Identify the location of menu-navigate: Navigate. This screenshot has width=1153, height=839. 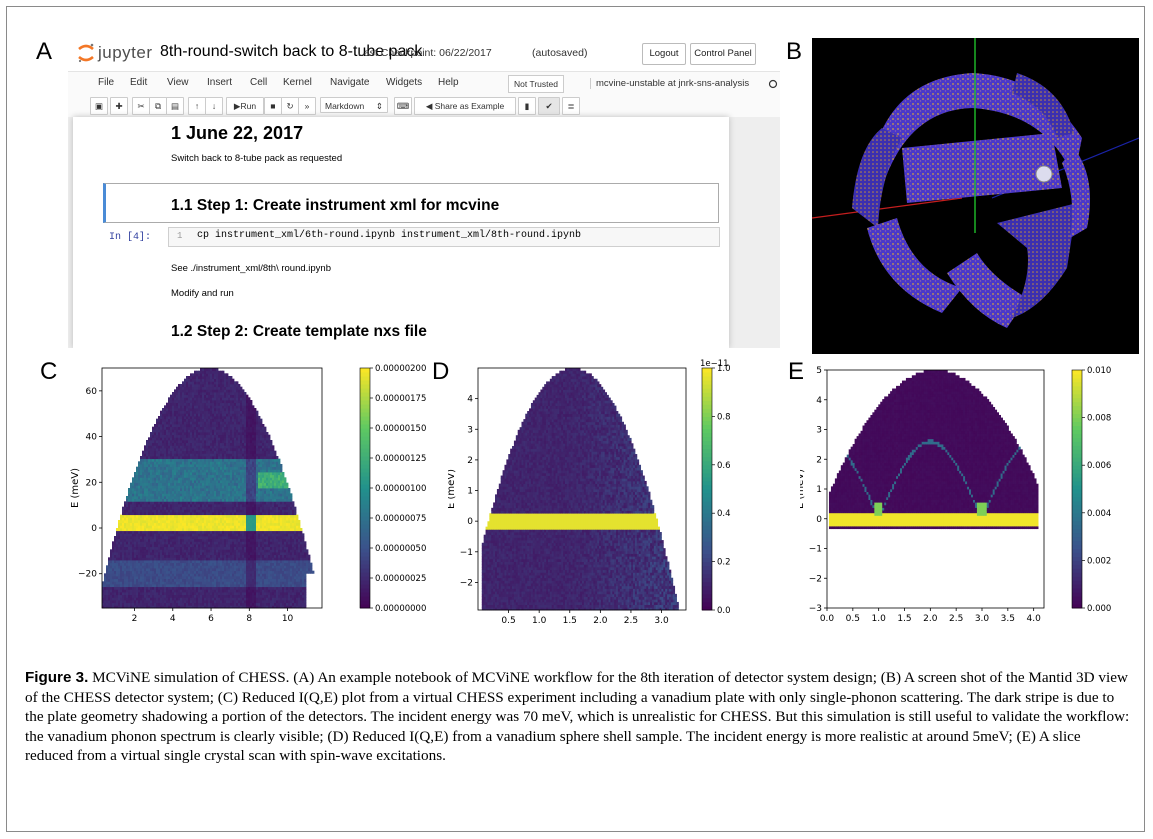
(350, 82).